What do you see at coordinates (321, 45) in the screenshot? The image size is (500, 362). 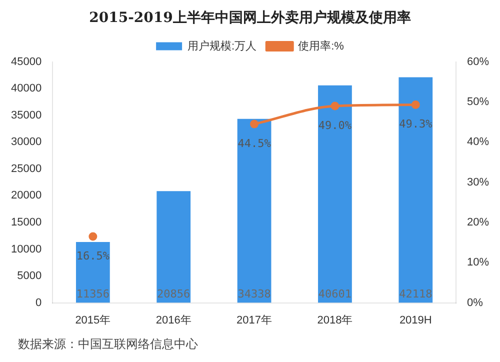 I see `legend-label: 使用率:%` at bounding box center [321, 45].